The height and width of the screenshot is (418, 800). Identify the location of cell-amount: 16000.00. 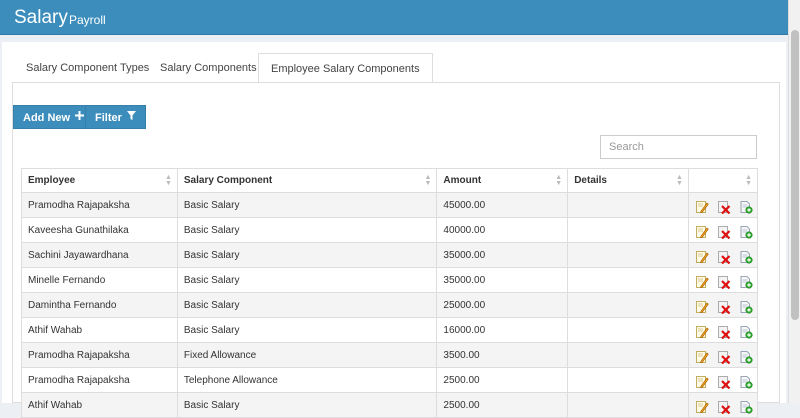
(502, 330).